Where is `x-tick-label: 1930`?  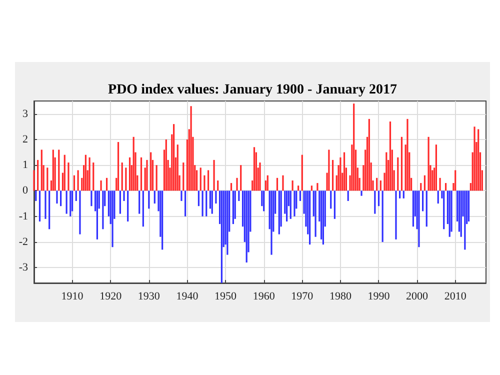
x-tick-label: 1930 is located at coordinates (149, 296).